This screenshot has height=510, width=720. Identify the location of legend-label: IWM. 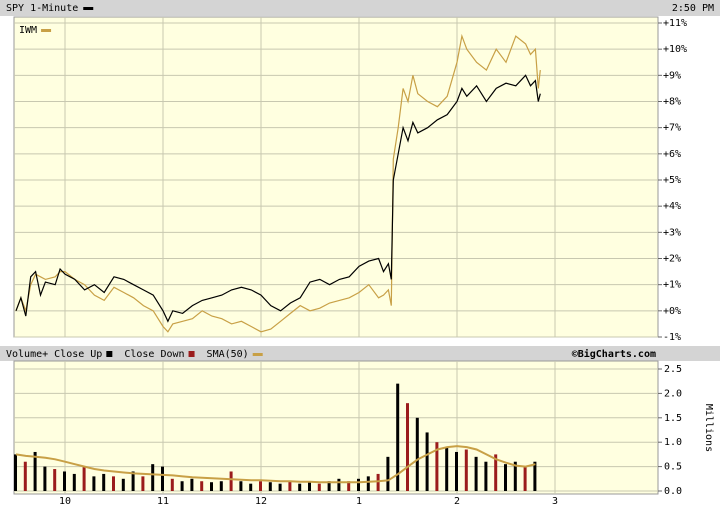
(28, 30).